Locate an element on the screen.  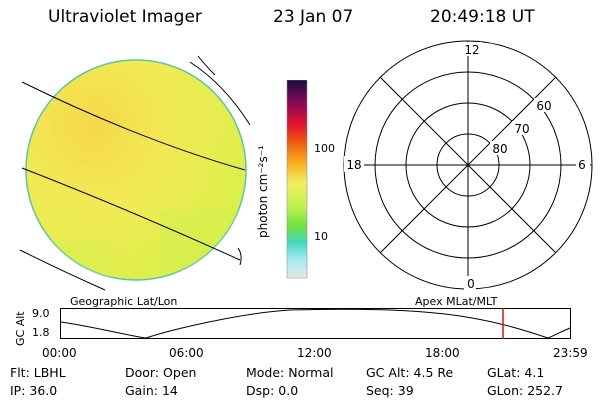
info-gain-value: 14 is located at coordinates (169, 390).